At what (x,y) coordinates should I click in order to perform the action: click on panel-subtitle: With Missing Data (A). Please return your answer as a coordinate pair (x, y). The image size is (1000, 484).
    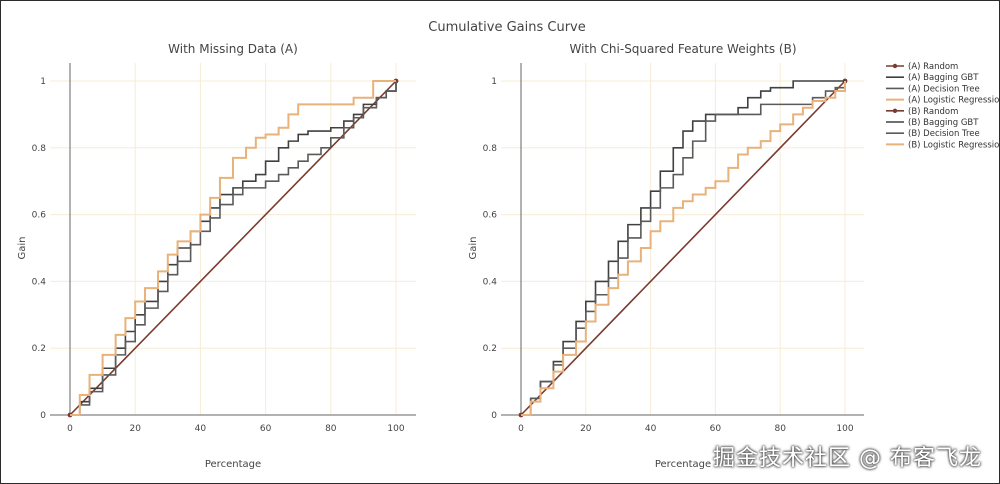
    Looking at the image, I should click on (233, 49).